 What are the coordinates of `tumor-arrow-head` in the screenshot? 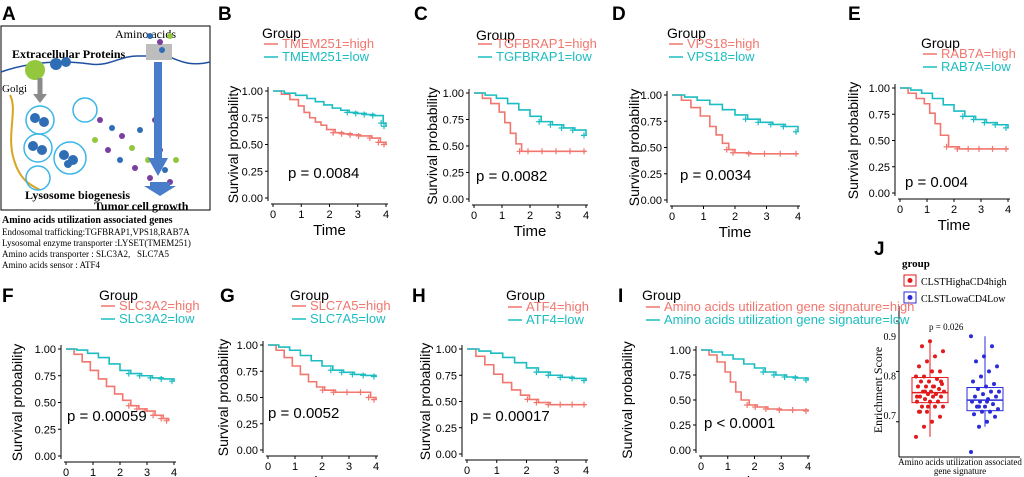 It's located at (160, 191).